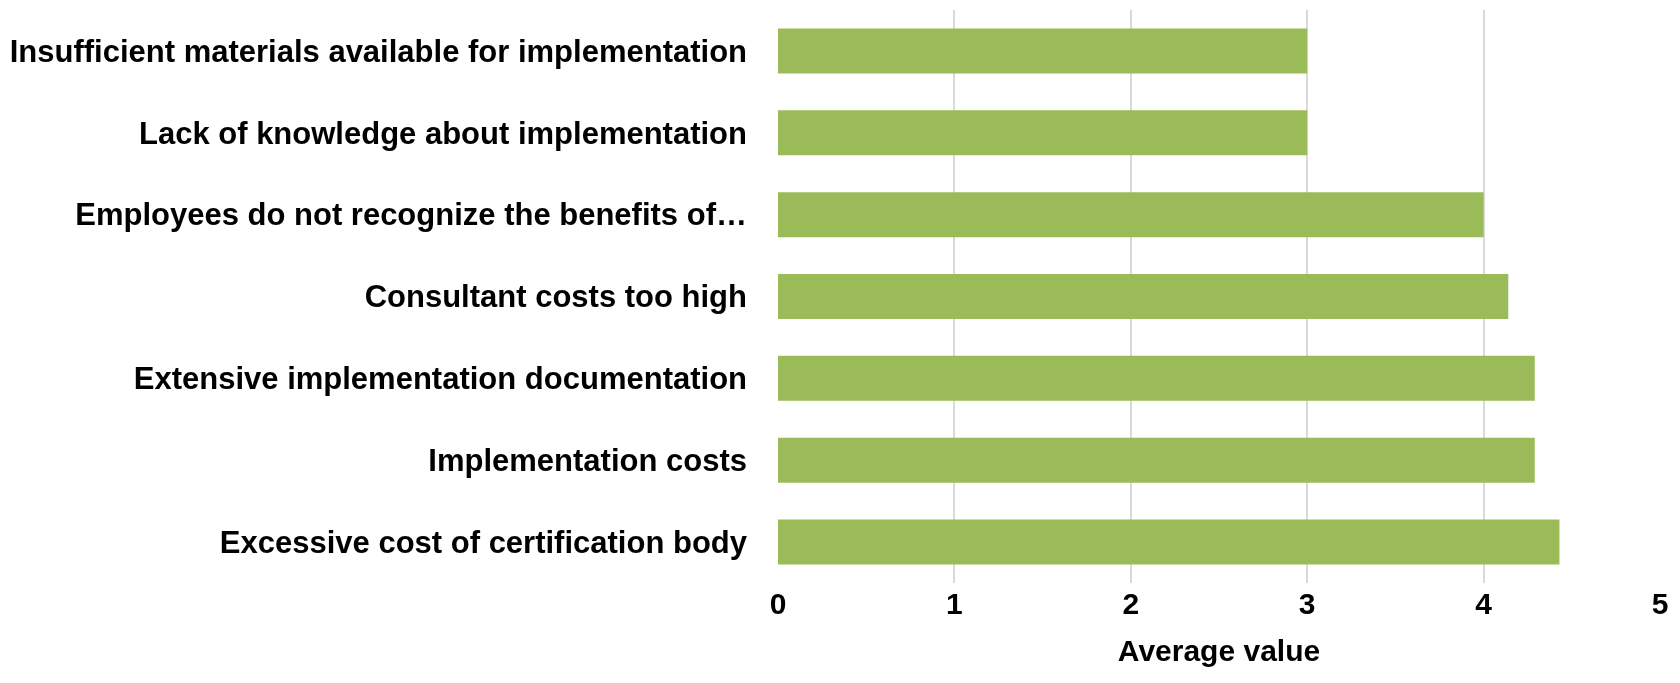 The height and width of the screenshot is (683, 1680). What do you see at coordinates (1660, 603) in the screenshot?
I see `x-tick-label: 5` at bounding box center [1660, 603].